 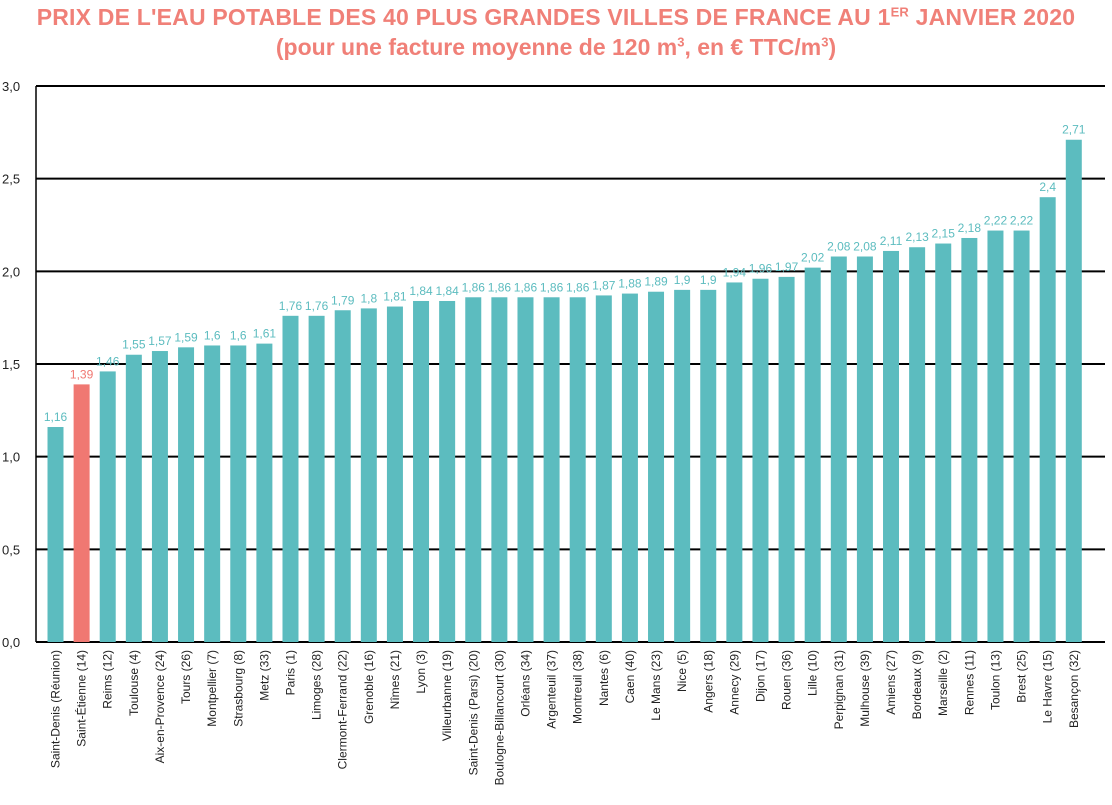 I want to click on x-tick-label: Caen (40), so click(x=630, y=676).